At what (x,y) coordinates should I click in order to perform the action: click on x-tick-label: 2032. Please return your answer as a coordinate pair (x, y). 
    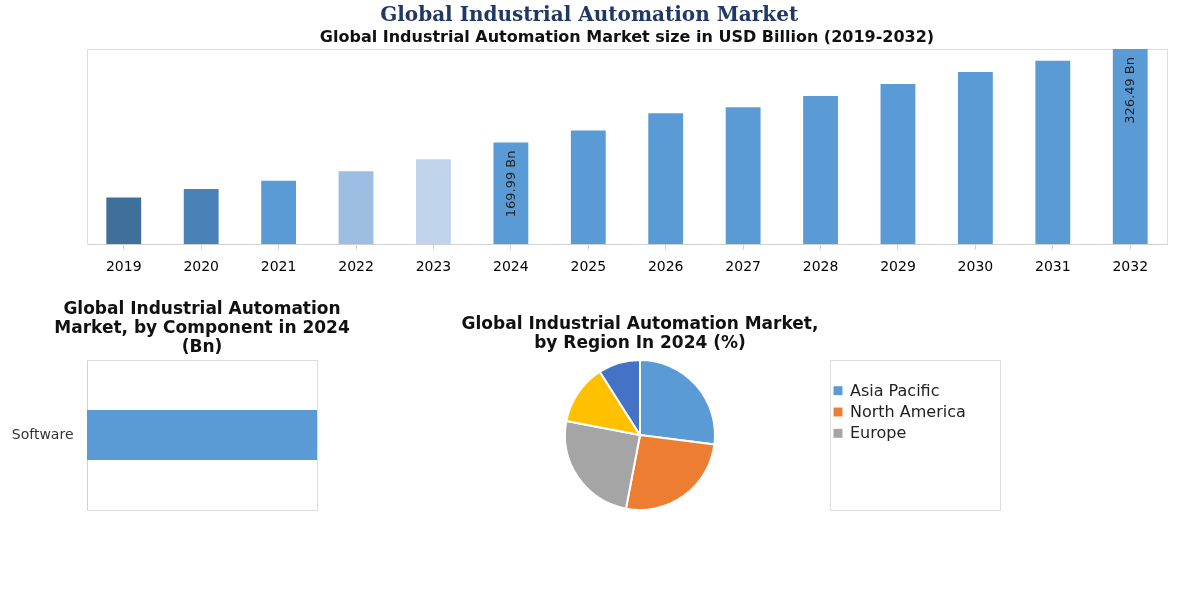
    Looking at the image, I should click on (1130, 265).